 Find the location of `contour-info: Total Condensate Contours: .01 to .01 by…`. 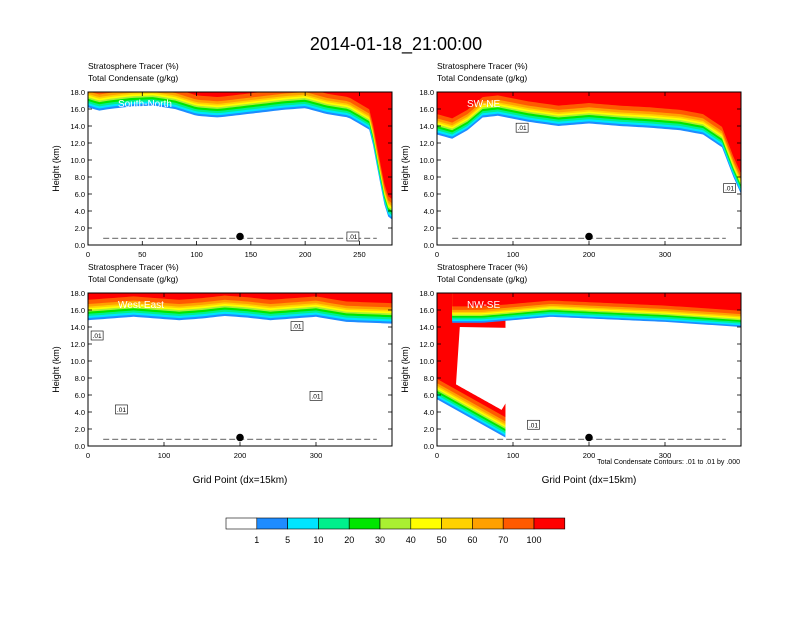

contour-info: Total Condensate Contours: .01 to .01 by… is located at coordinates (668, 462).